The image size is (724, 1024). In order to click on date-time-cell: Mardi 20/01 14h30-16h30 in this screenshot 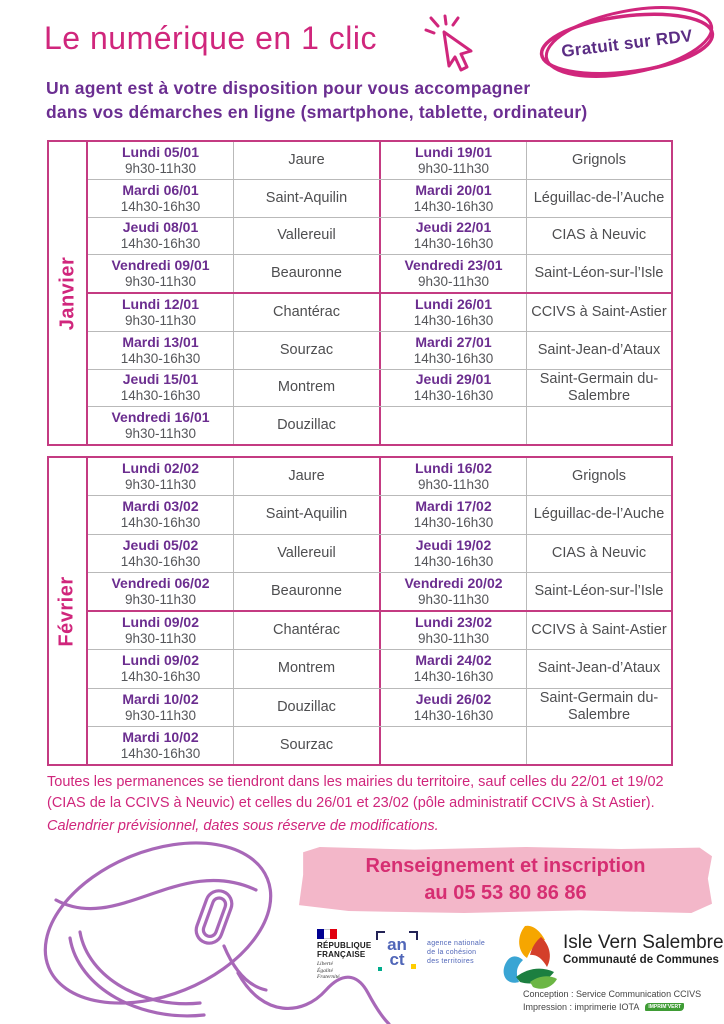, I will do `click(454, 198)`.